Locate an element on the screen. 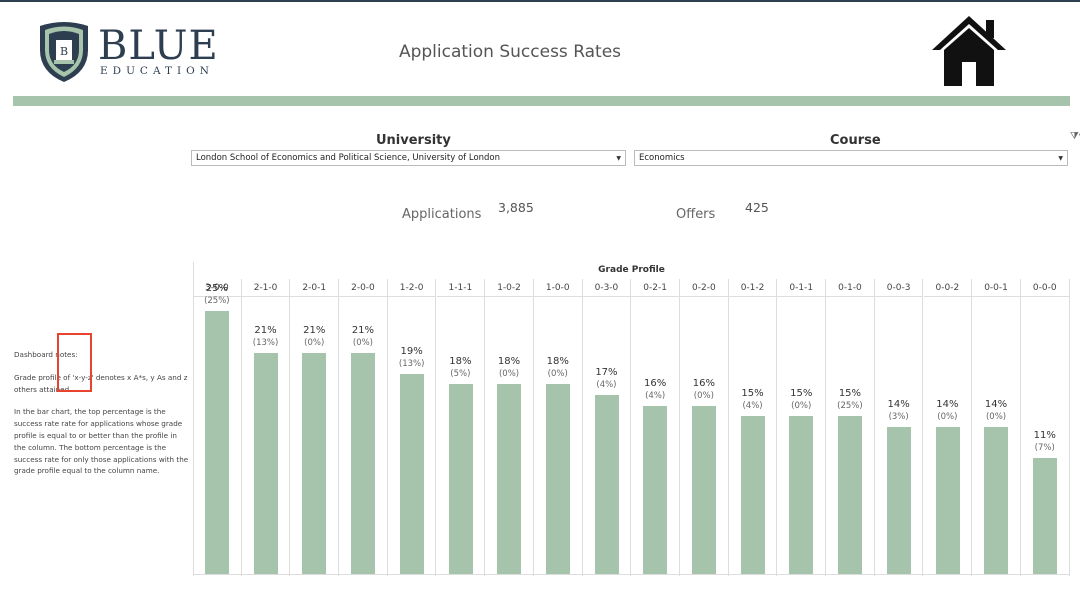  university-filter-label: University is located at coordinates (413, 140).